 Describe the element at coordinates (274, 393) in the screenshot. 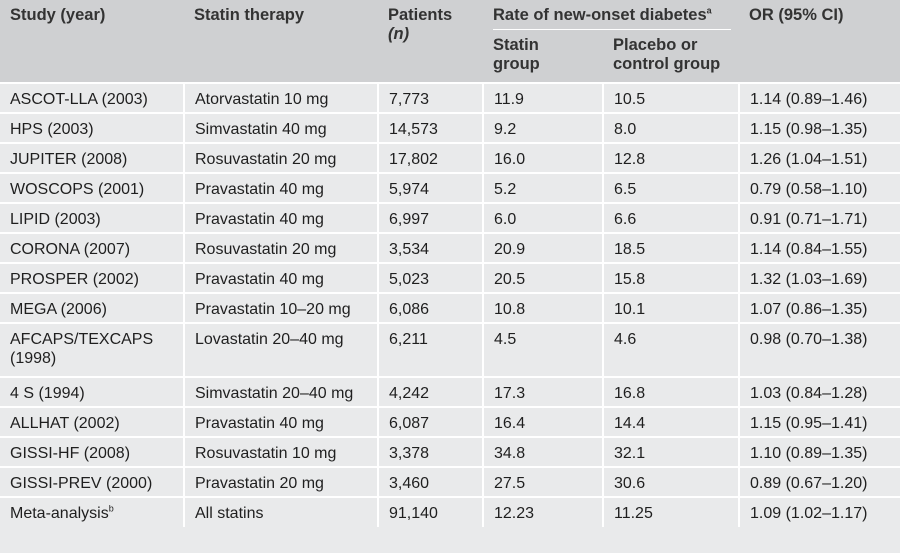

I see `cell-therapy-text: Simvastatin 20–40 mg` at that location.